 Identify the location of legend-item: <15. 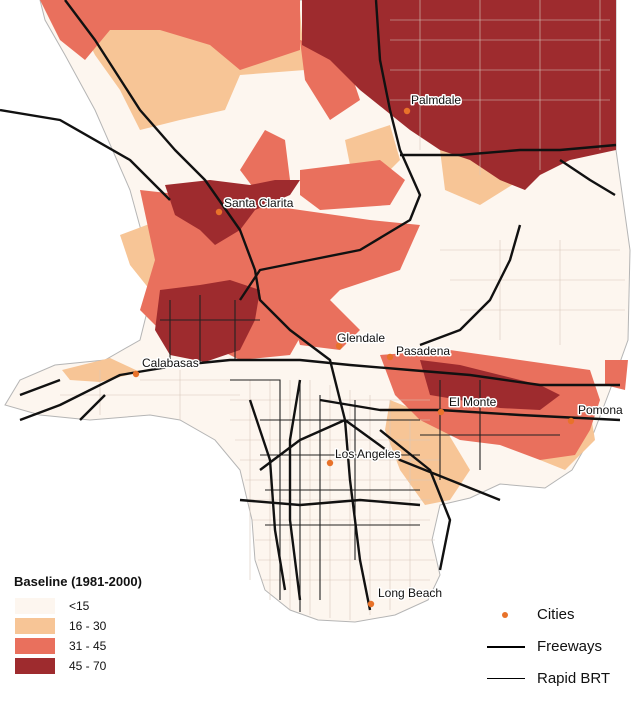
(52, 606).